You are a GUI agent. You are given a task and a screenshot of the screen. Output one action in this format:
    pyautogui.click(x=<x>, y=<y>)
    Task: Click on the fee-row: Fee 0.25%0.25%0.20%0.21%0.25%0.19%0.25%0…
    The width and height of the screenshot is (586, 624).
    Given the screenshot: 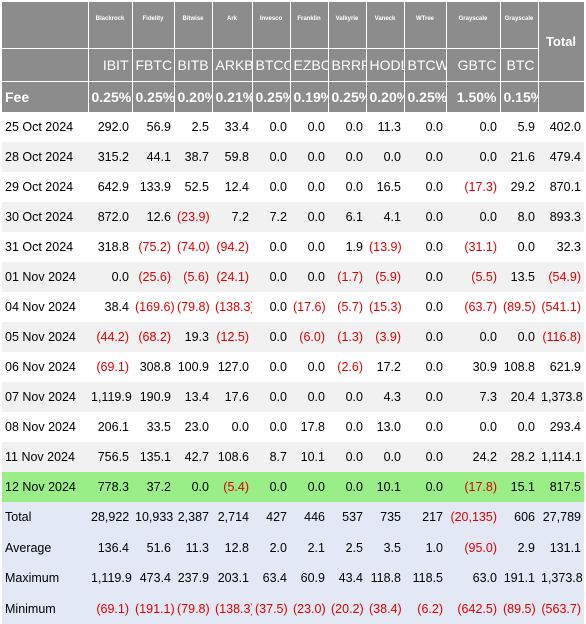 What is the action you would take?
    pyautogui.click(x=293, y=97)
    